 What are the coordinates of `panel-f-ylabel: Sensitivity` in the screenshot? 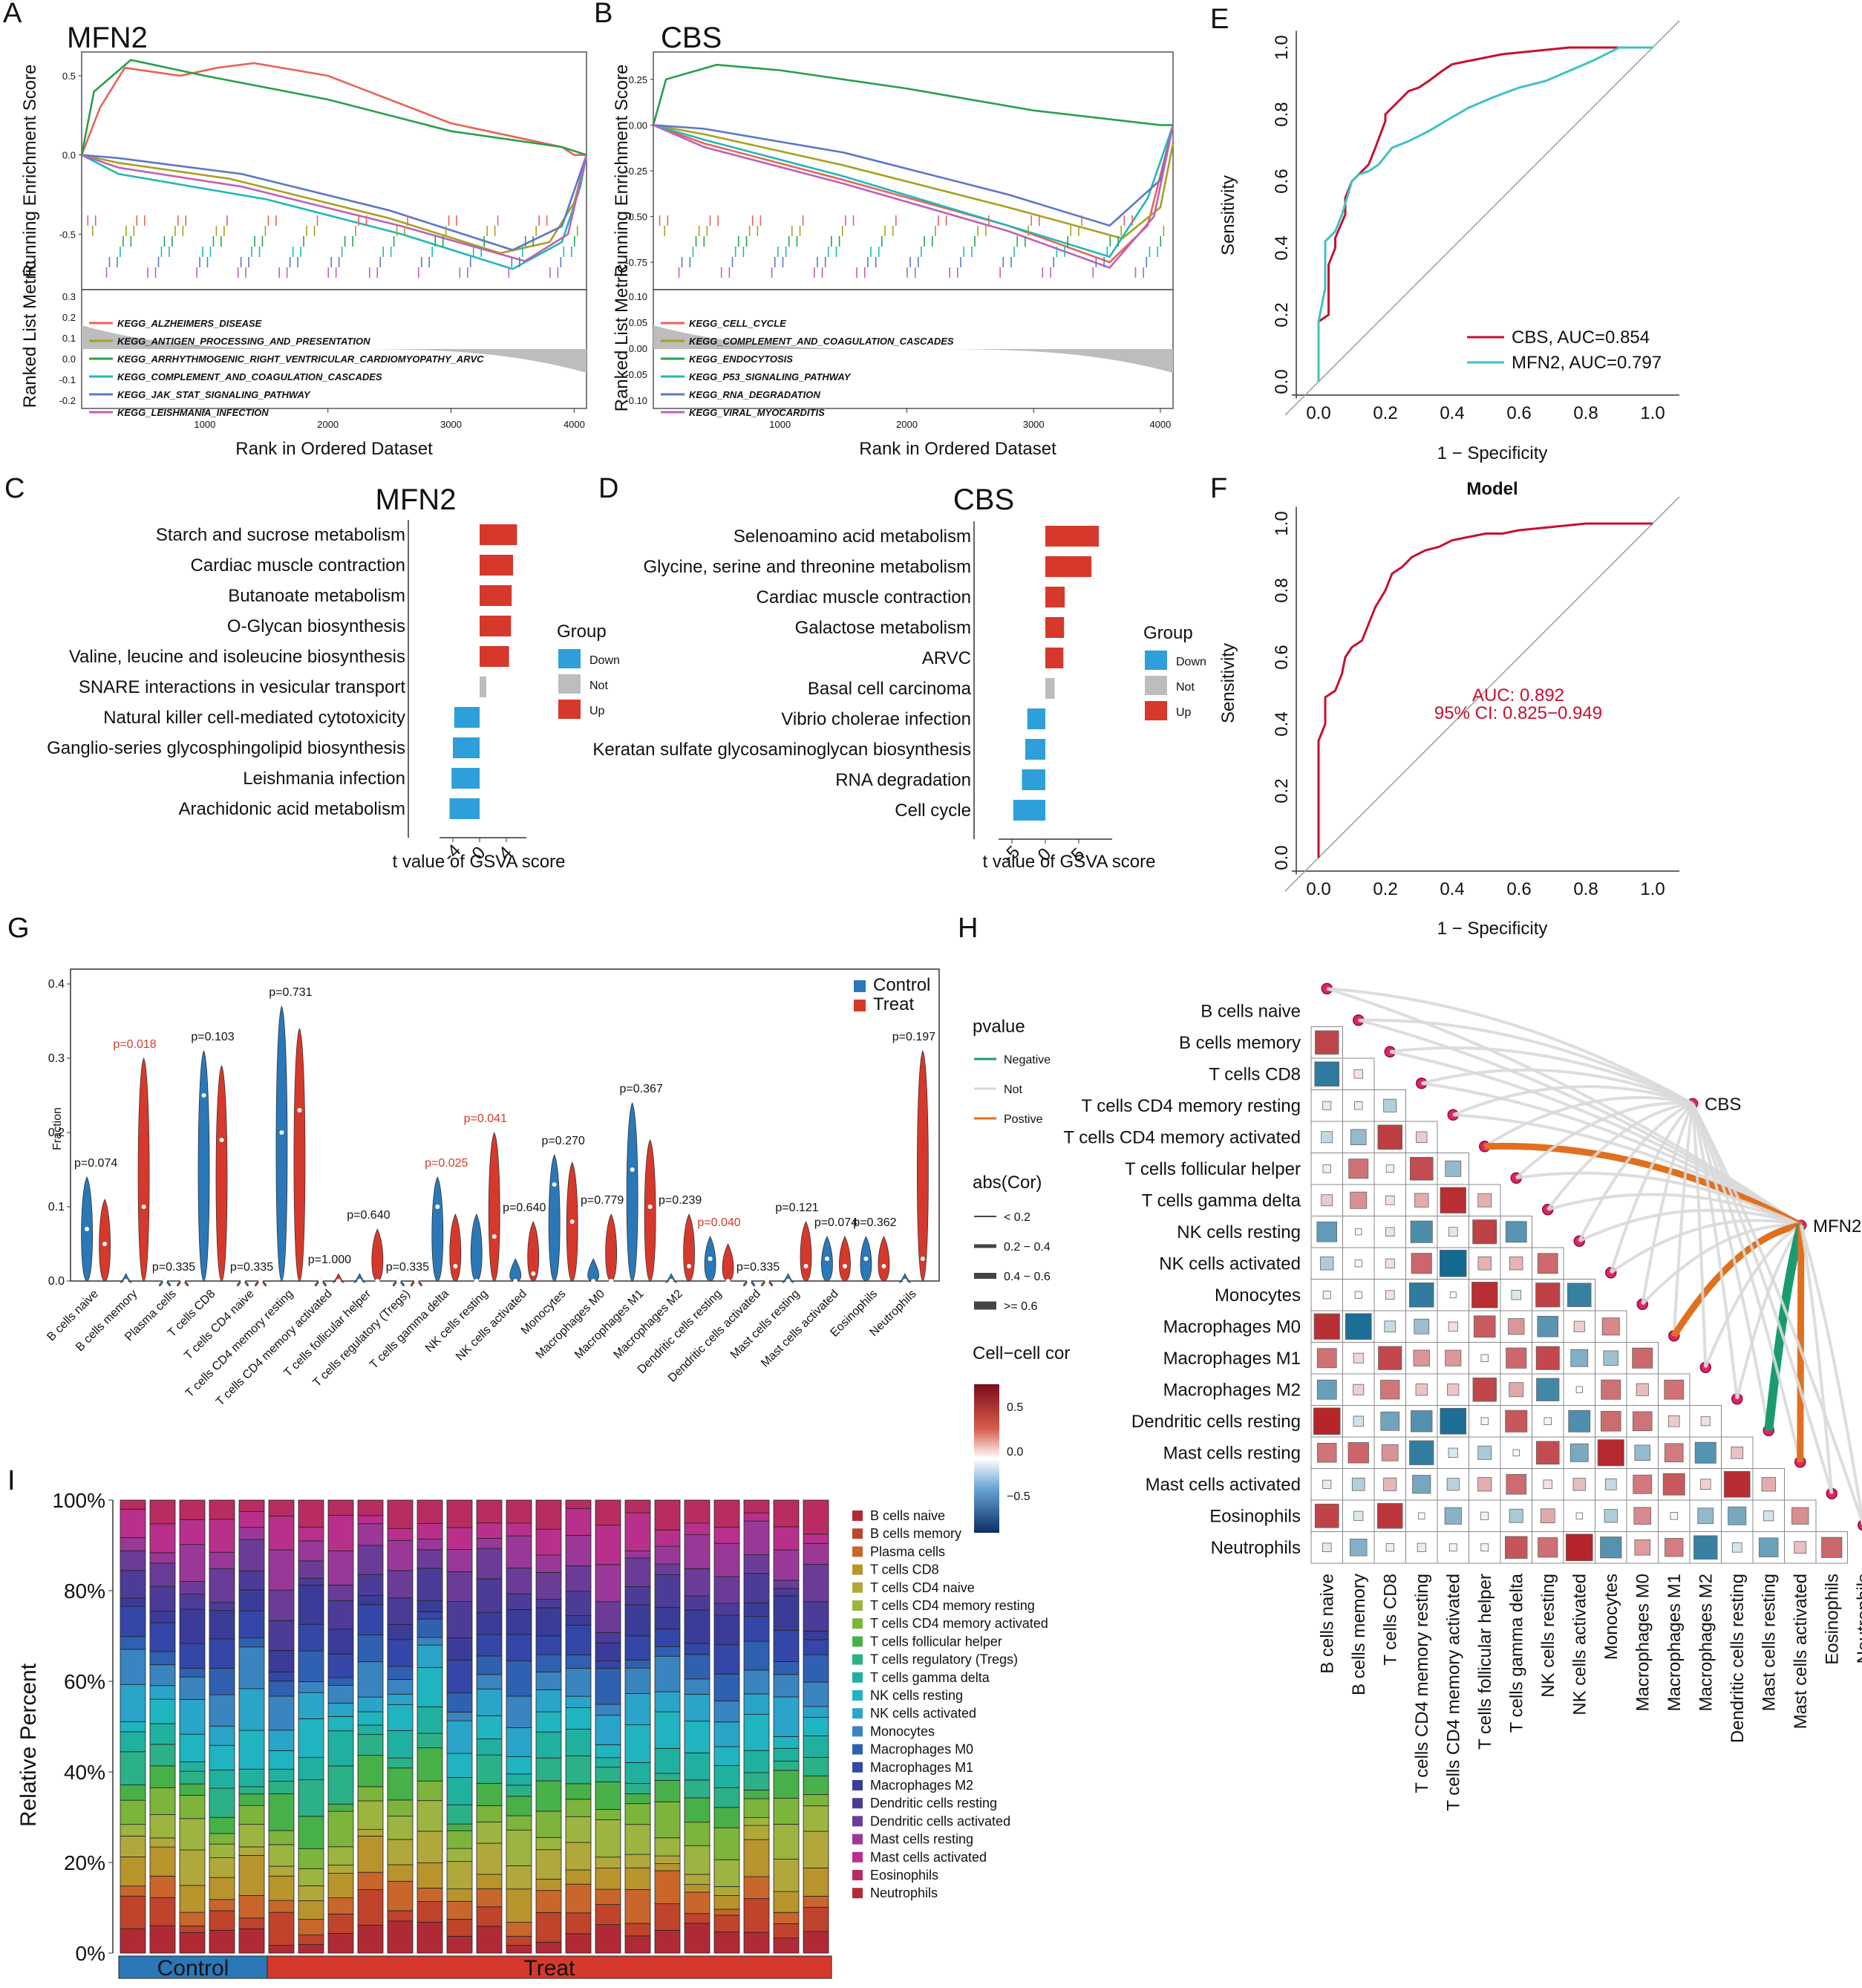 It's located at (1228, 683).